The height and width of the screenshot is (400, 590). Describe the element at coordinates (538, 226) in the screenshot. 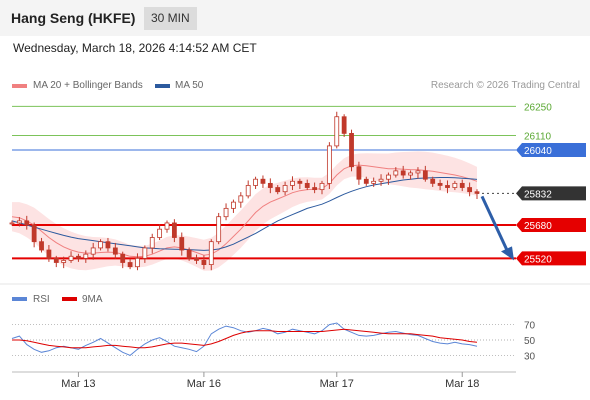

I see `level-label-25680: 25680` at that location.